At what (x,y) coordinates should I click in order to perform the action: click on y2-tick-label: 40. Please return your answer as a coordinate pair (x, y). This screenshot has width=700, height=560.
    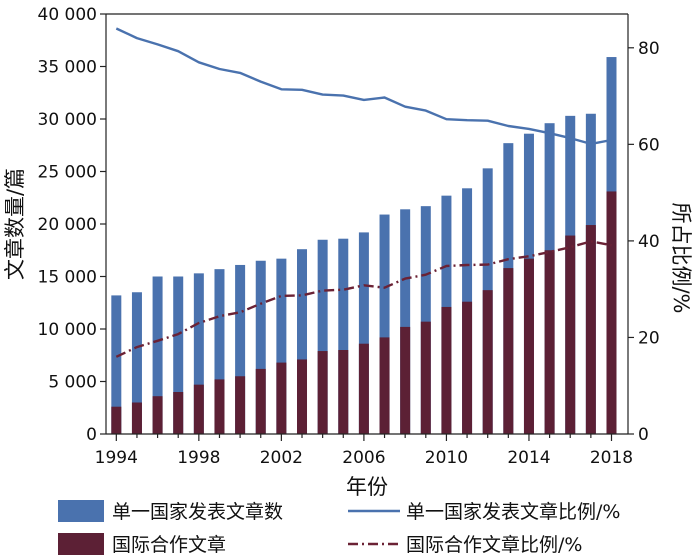
    Looking at the image, I should click on (649, 242).